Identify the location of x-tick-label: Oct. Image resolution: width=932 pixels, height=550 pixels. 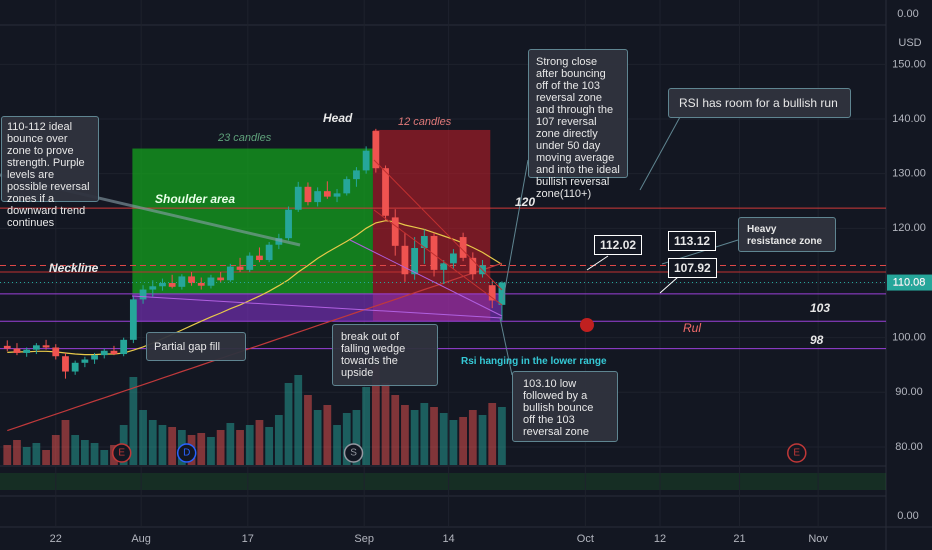
(585, 539).